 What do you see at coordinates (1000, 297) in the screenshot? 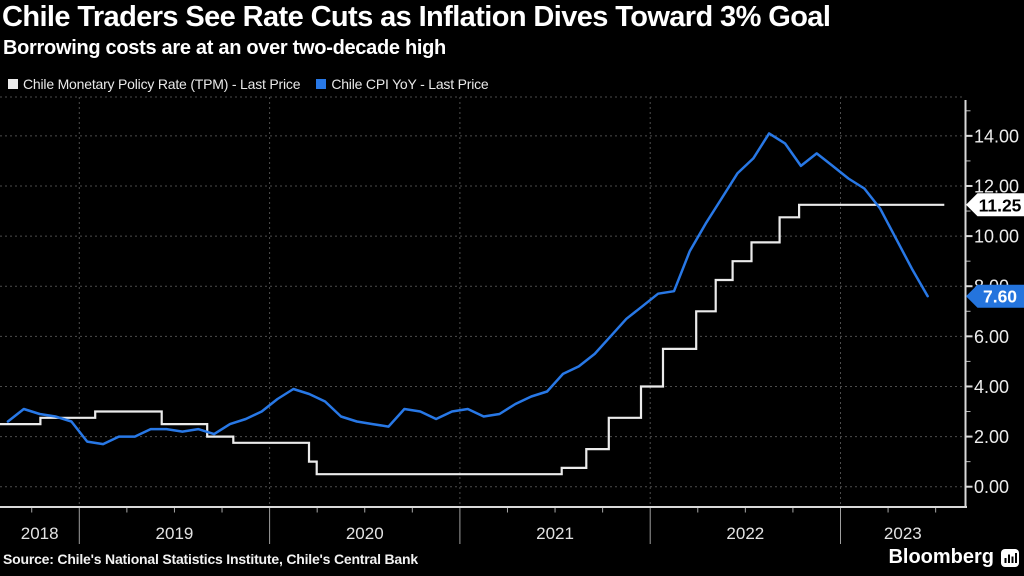
I see `last-price-value-cpi: 7.60` at bounding box center [1000, 297].